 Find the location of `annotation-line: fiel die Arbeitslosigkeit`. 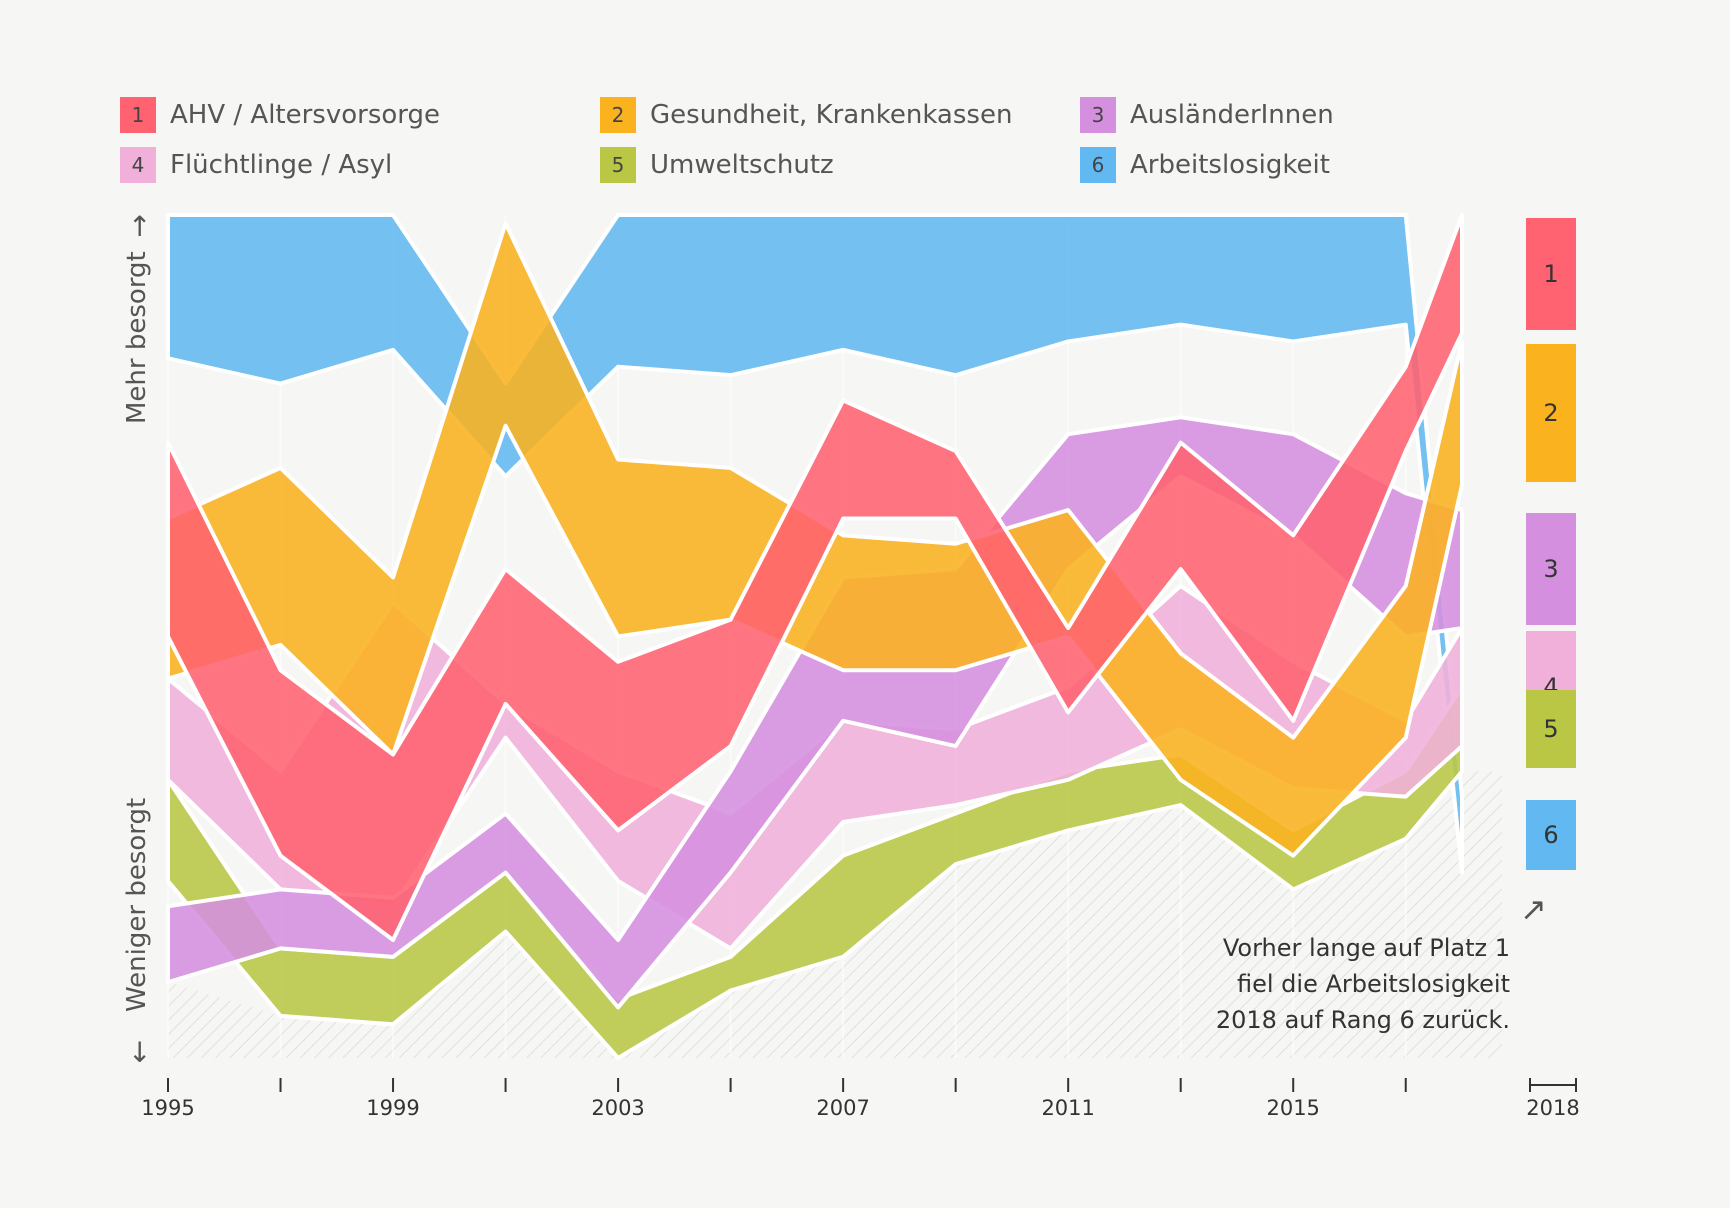

annotation-line: fiel die Arbeitslosigkeit is located at coordinates (1373, 984).